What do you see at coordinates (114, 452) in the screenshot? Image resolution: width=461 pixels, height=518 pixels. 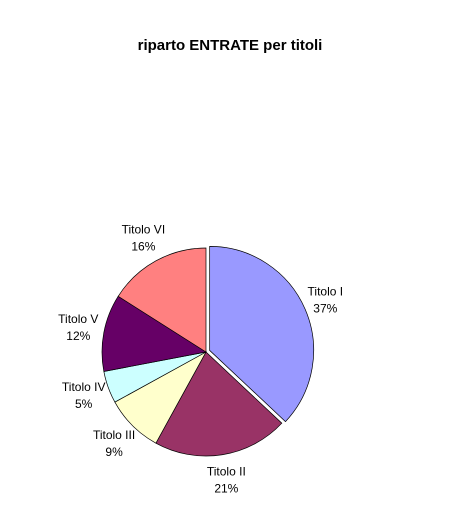 I see `slice-value-label: 9%` at bounding box center [114, 452].